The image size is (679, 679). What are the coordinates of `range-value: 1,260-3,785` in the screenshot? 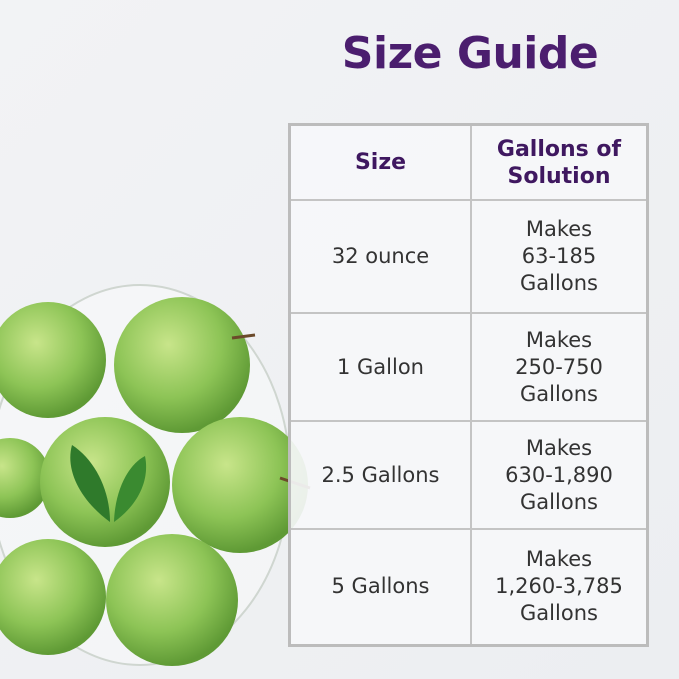 It's located at (559, 586).